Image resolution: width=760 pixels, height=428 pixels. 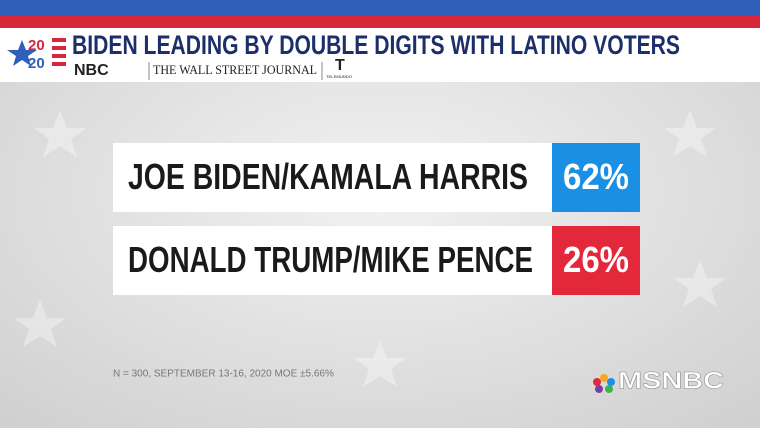 What do you see at coordinates (36, 45) in the screenshot?
I see `logo-year-top: 20` at bounding box center [36, 45].